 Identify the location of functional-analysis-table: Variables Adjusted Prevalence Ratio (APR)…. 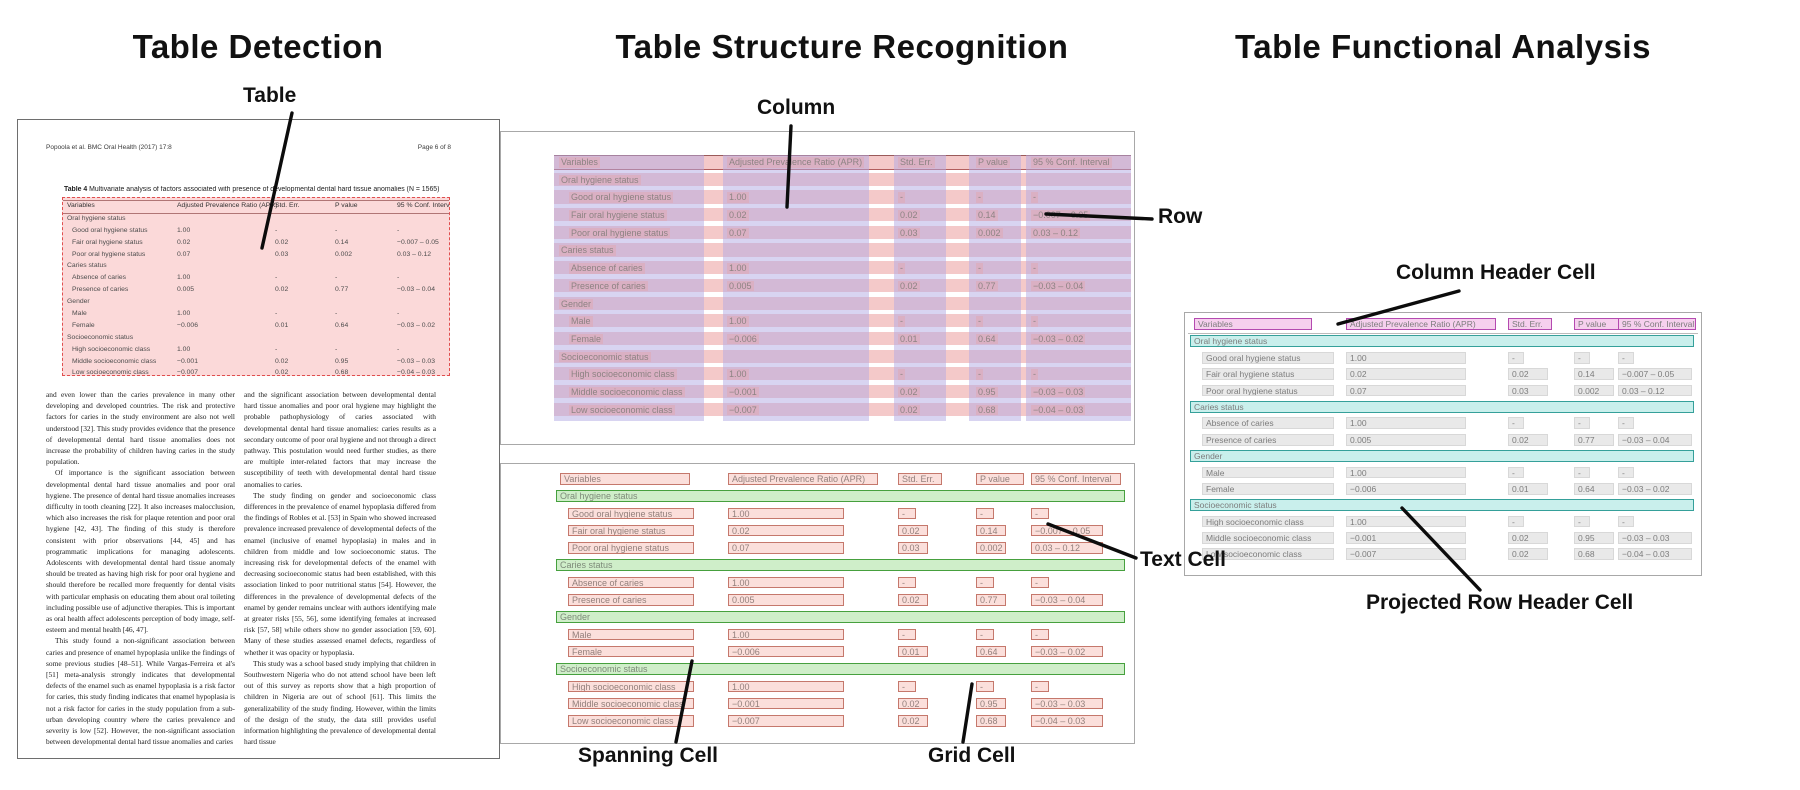
(1443, 444).